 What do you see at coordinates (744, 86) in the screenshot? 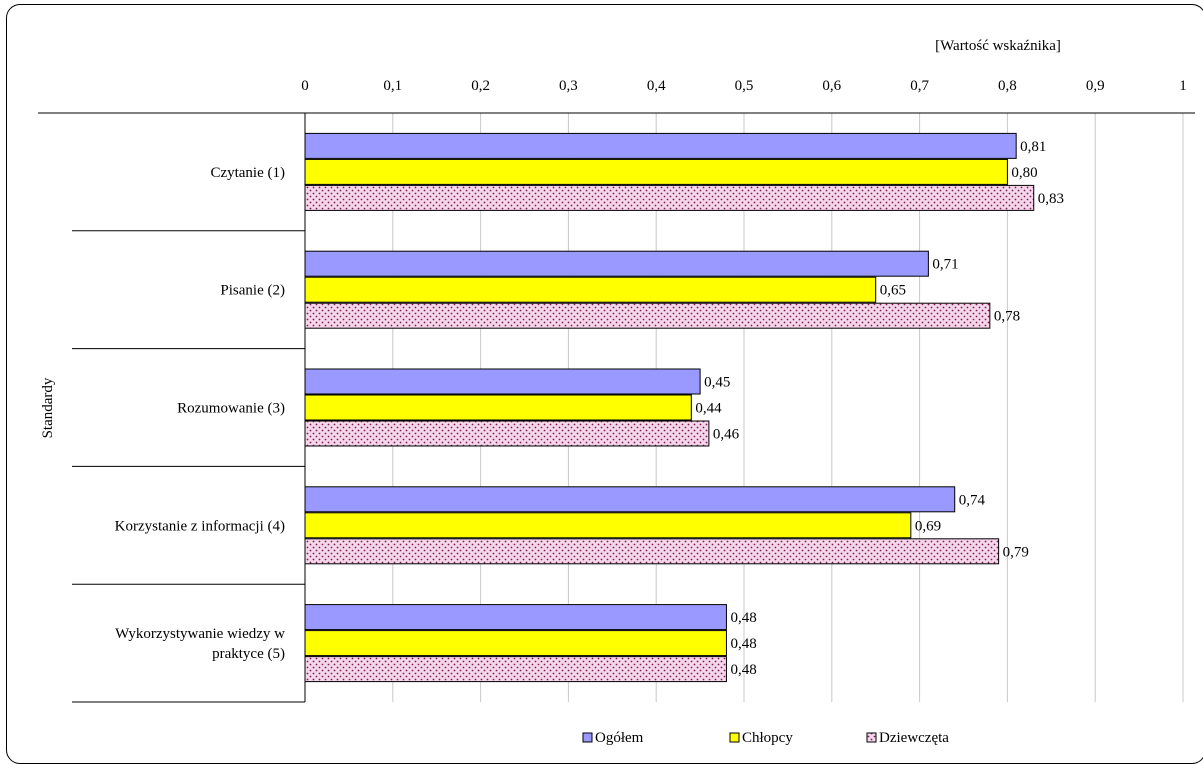
I see `x-tick-label: 0,5` at bounding box center [744, 86].